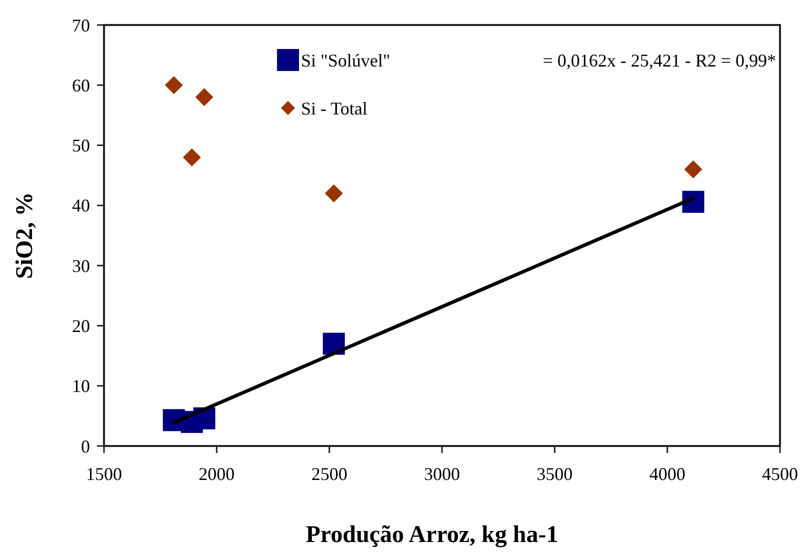 The height and width of the screenshot is (554, 806). What do you see at coordinates (442, 474) in the screenshot?
I see `x-tick-label: 3000` at bounding box center [442, 474].